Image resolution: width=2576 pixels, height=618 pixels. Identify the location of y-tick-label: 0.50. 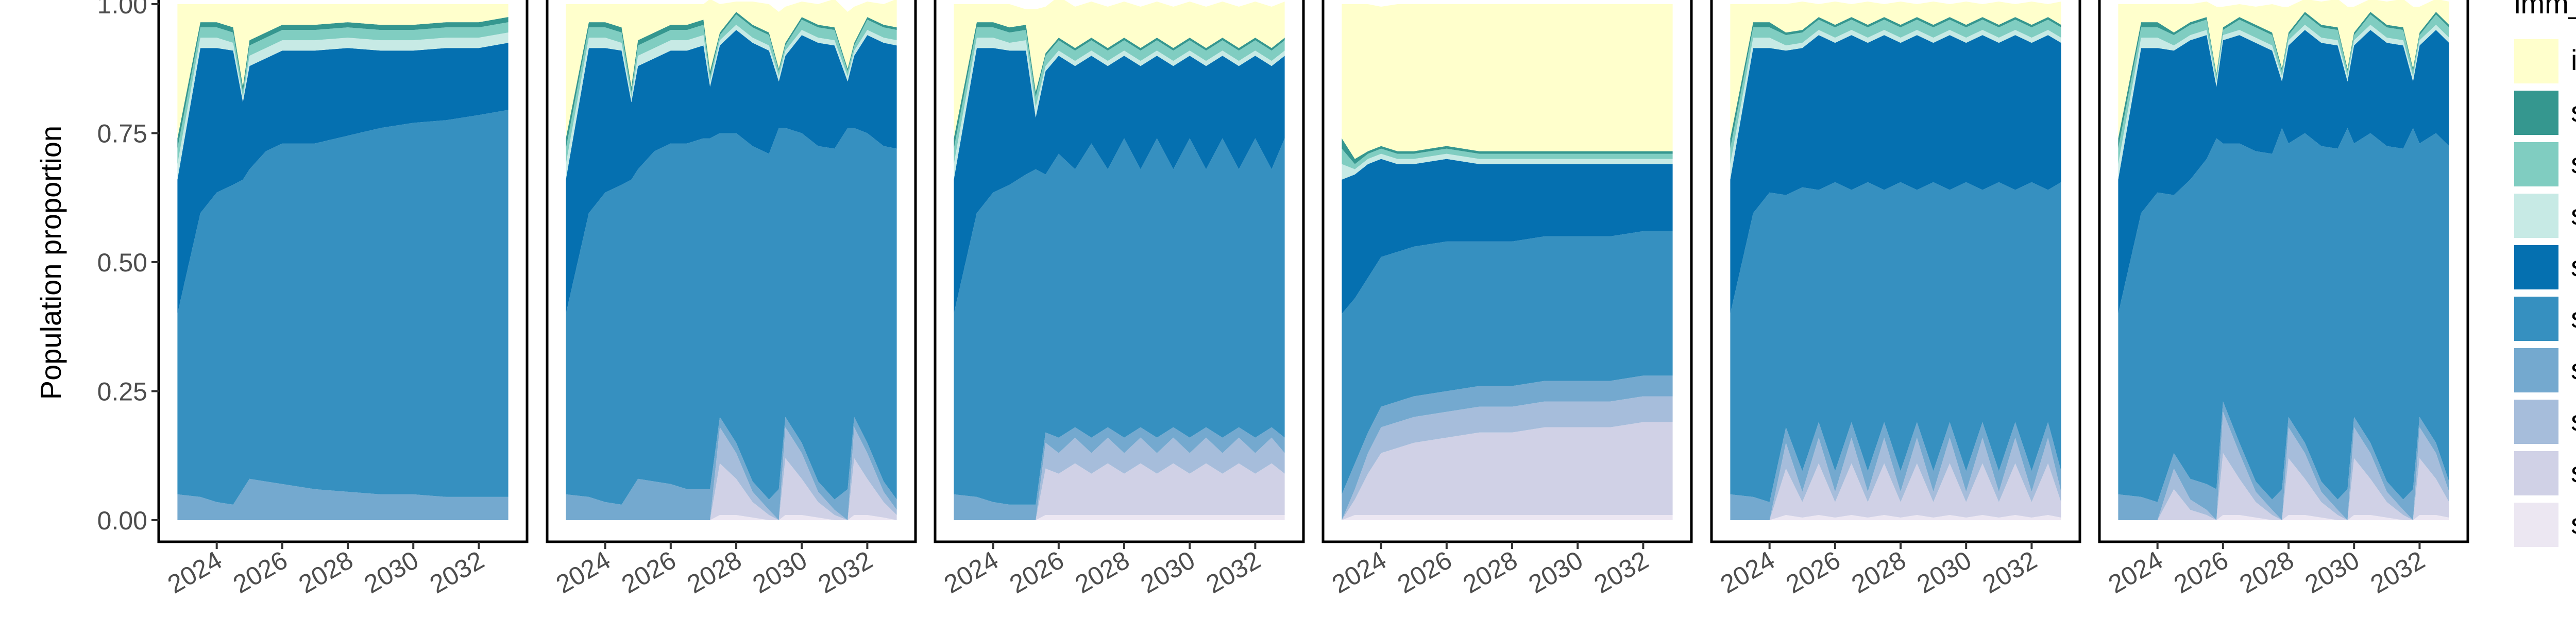
(122, 262).